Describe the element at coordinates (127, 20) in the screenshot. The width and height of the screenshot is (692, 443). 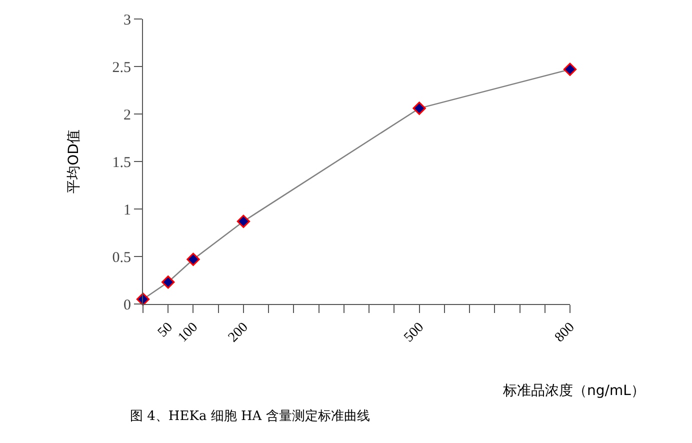
I see `y-tick-label: 3` at that location.